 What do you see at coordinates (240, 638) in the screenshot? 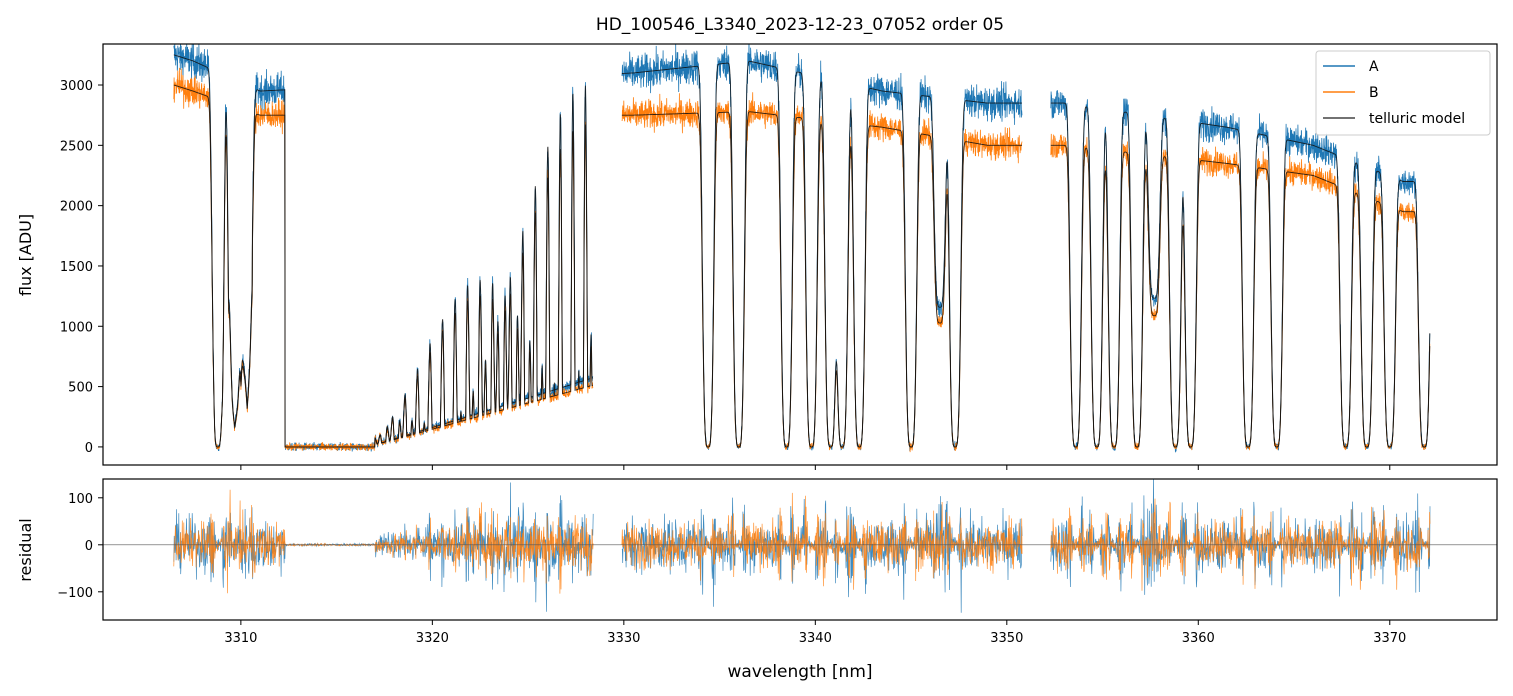
I see `x-tick-label: 3310` at bounding box center [240, 638].